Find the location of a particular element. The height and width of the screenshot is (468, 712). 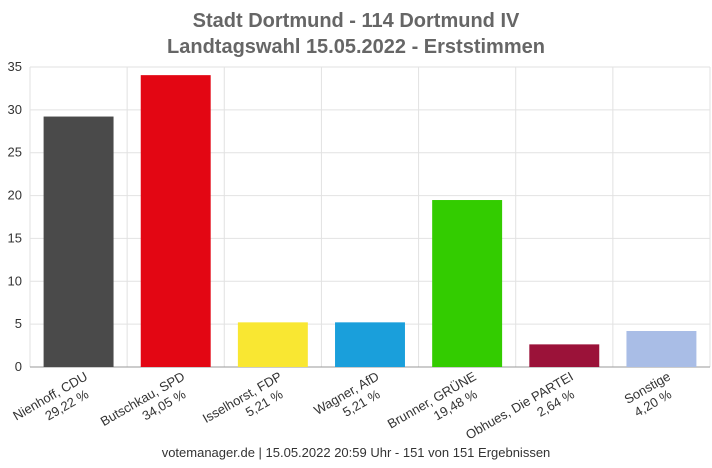

y-tick-label: 25 is located at coordinates (15, 152).